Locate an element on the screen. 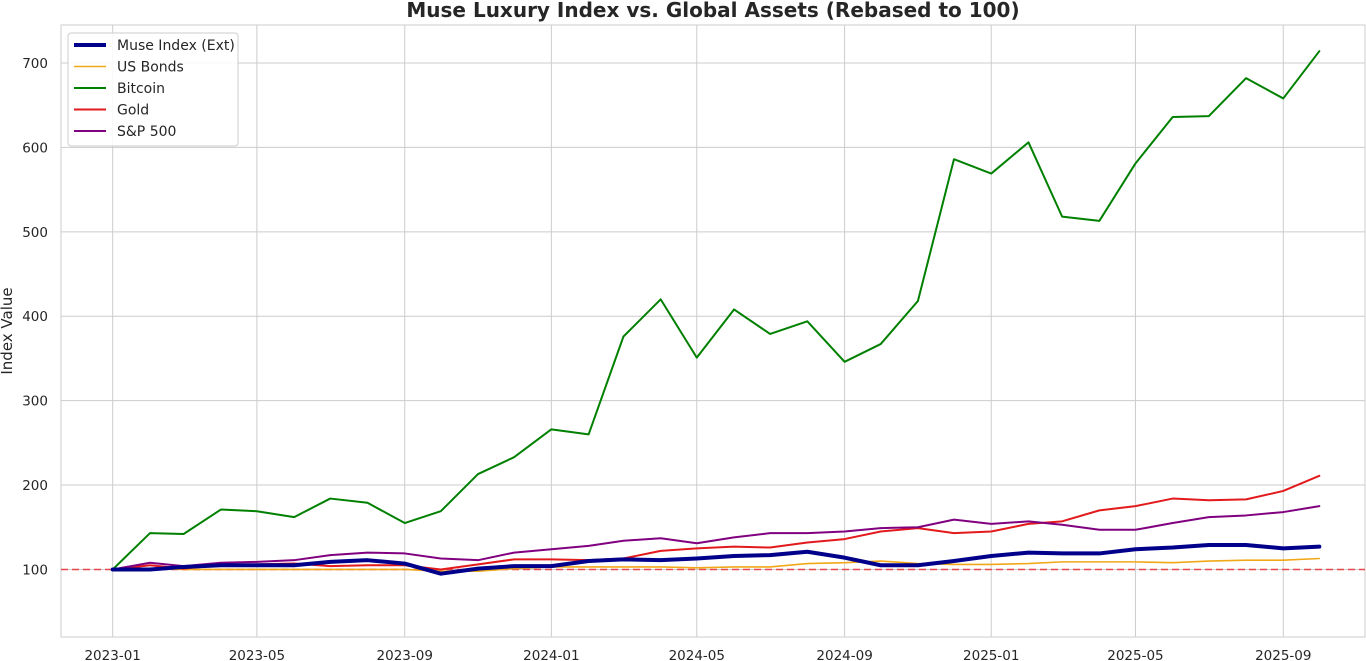 This screenshot has height=661, width=1366. x-tick-label: 2023-09 is located at coordinates (405, 654).